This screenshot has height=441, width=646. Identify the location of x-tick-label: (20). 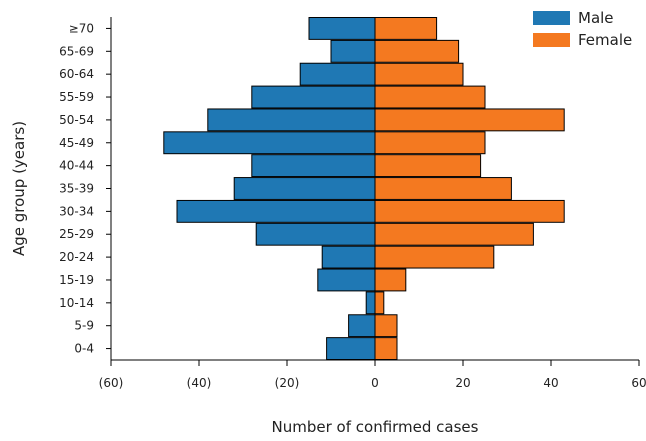
(287, 383).